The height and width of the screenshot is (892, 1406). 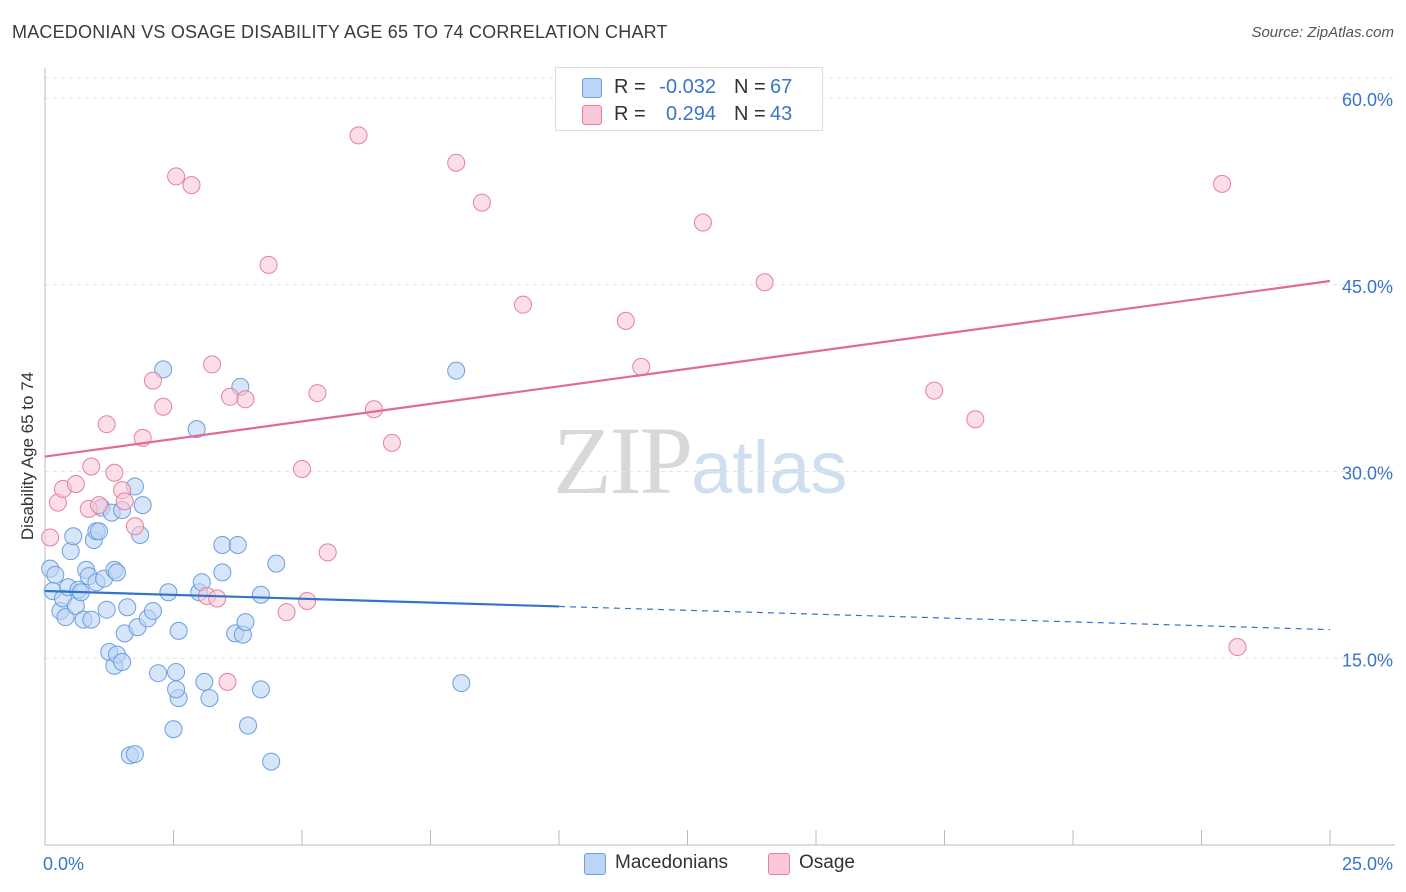 What do you see at coordinates (1367, 287) in the screenshot?
I see `y-tick-label: 45.0%` at bounding box center [1367, 287].